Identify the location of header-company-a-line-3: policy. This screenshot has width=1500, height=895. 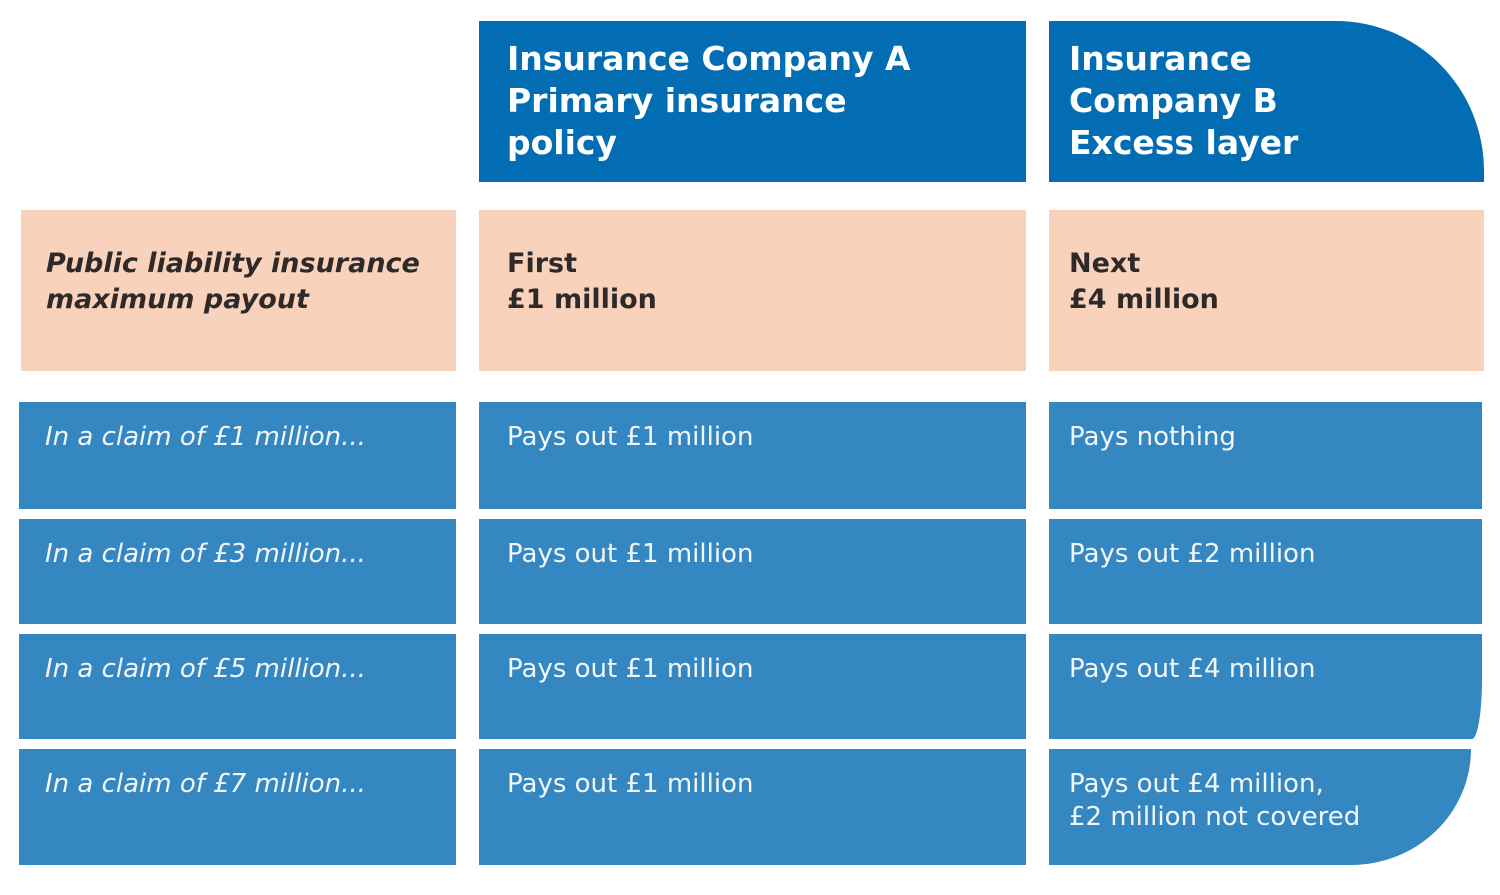
(562, 142).